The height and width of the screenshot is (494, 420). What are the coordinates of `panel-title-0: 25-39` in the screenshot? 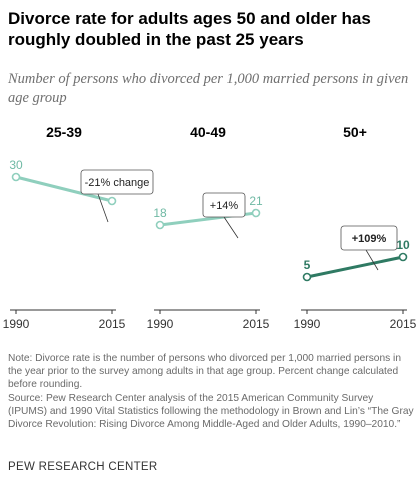 It's located at (64, 132).